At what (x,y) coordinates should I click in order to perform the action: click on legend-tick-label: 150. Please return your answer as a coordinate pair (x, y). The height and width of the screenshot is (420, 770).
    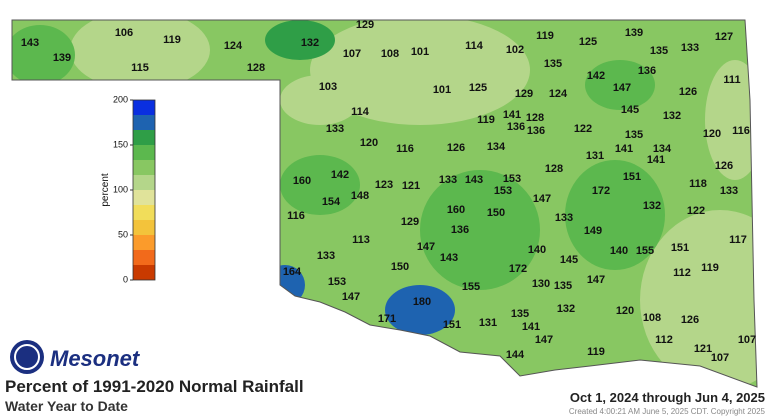
    Looking at the image, I should click on (120, 144).